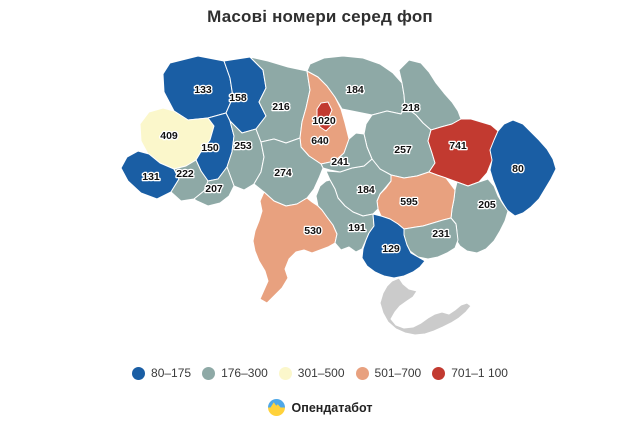  Describe the element at coordinates (210, 148) in the screenshot. I see `region-value-label-ternopil: 150` at that location.